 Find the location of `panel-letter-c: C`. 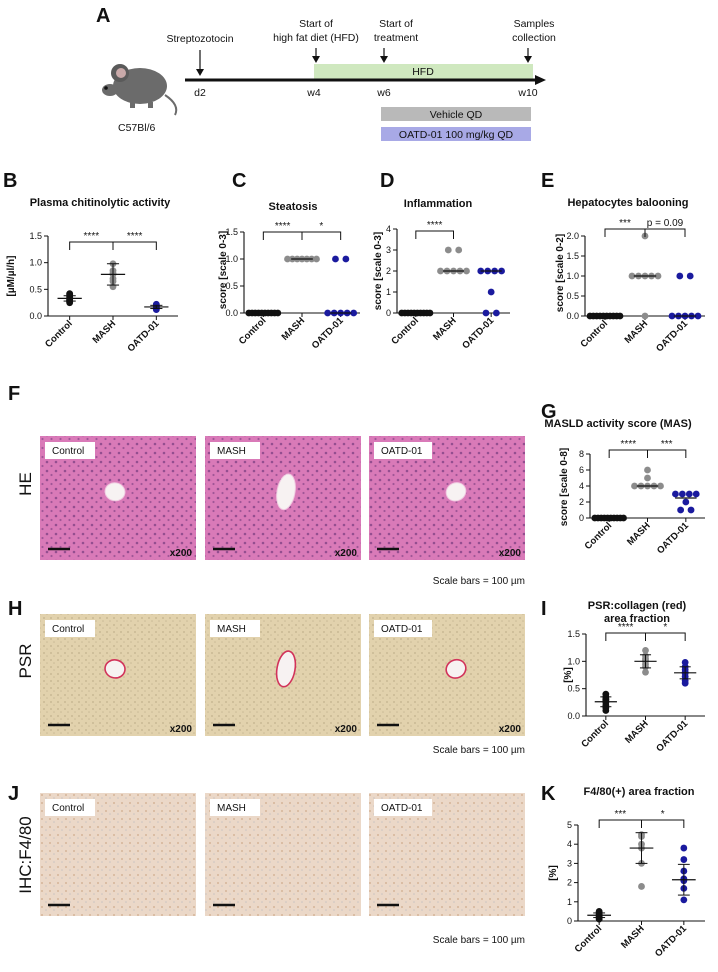

panel-letter-c: C is located at coordinates (239, 181).